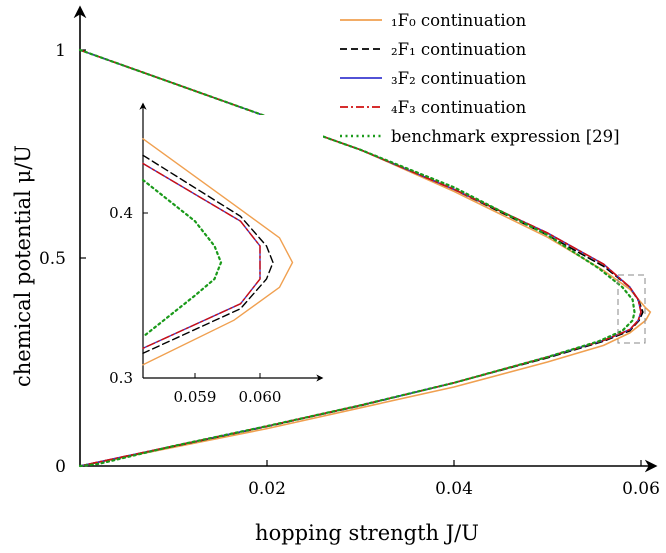  What do you see at coordinates (631, 309) in the screenshot?
I see `zoom-region-box` at bounding box center [631, 309].